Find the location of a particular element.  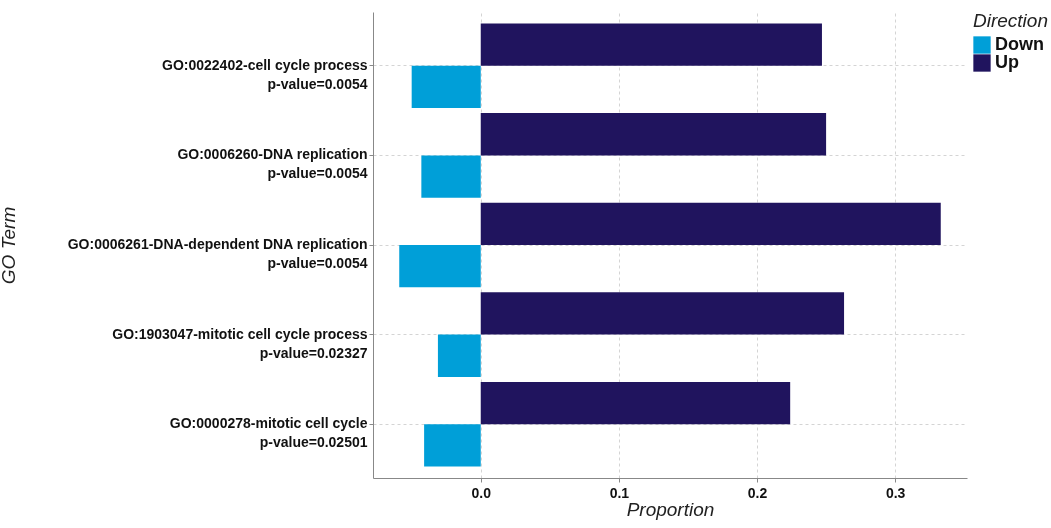

x-tick-label: 0.2 is located at coordinates (757, 492).